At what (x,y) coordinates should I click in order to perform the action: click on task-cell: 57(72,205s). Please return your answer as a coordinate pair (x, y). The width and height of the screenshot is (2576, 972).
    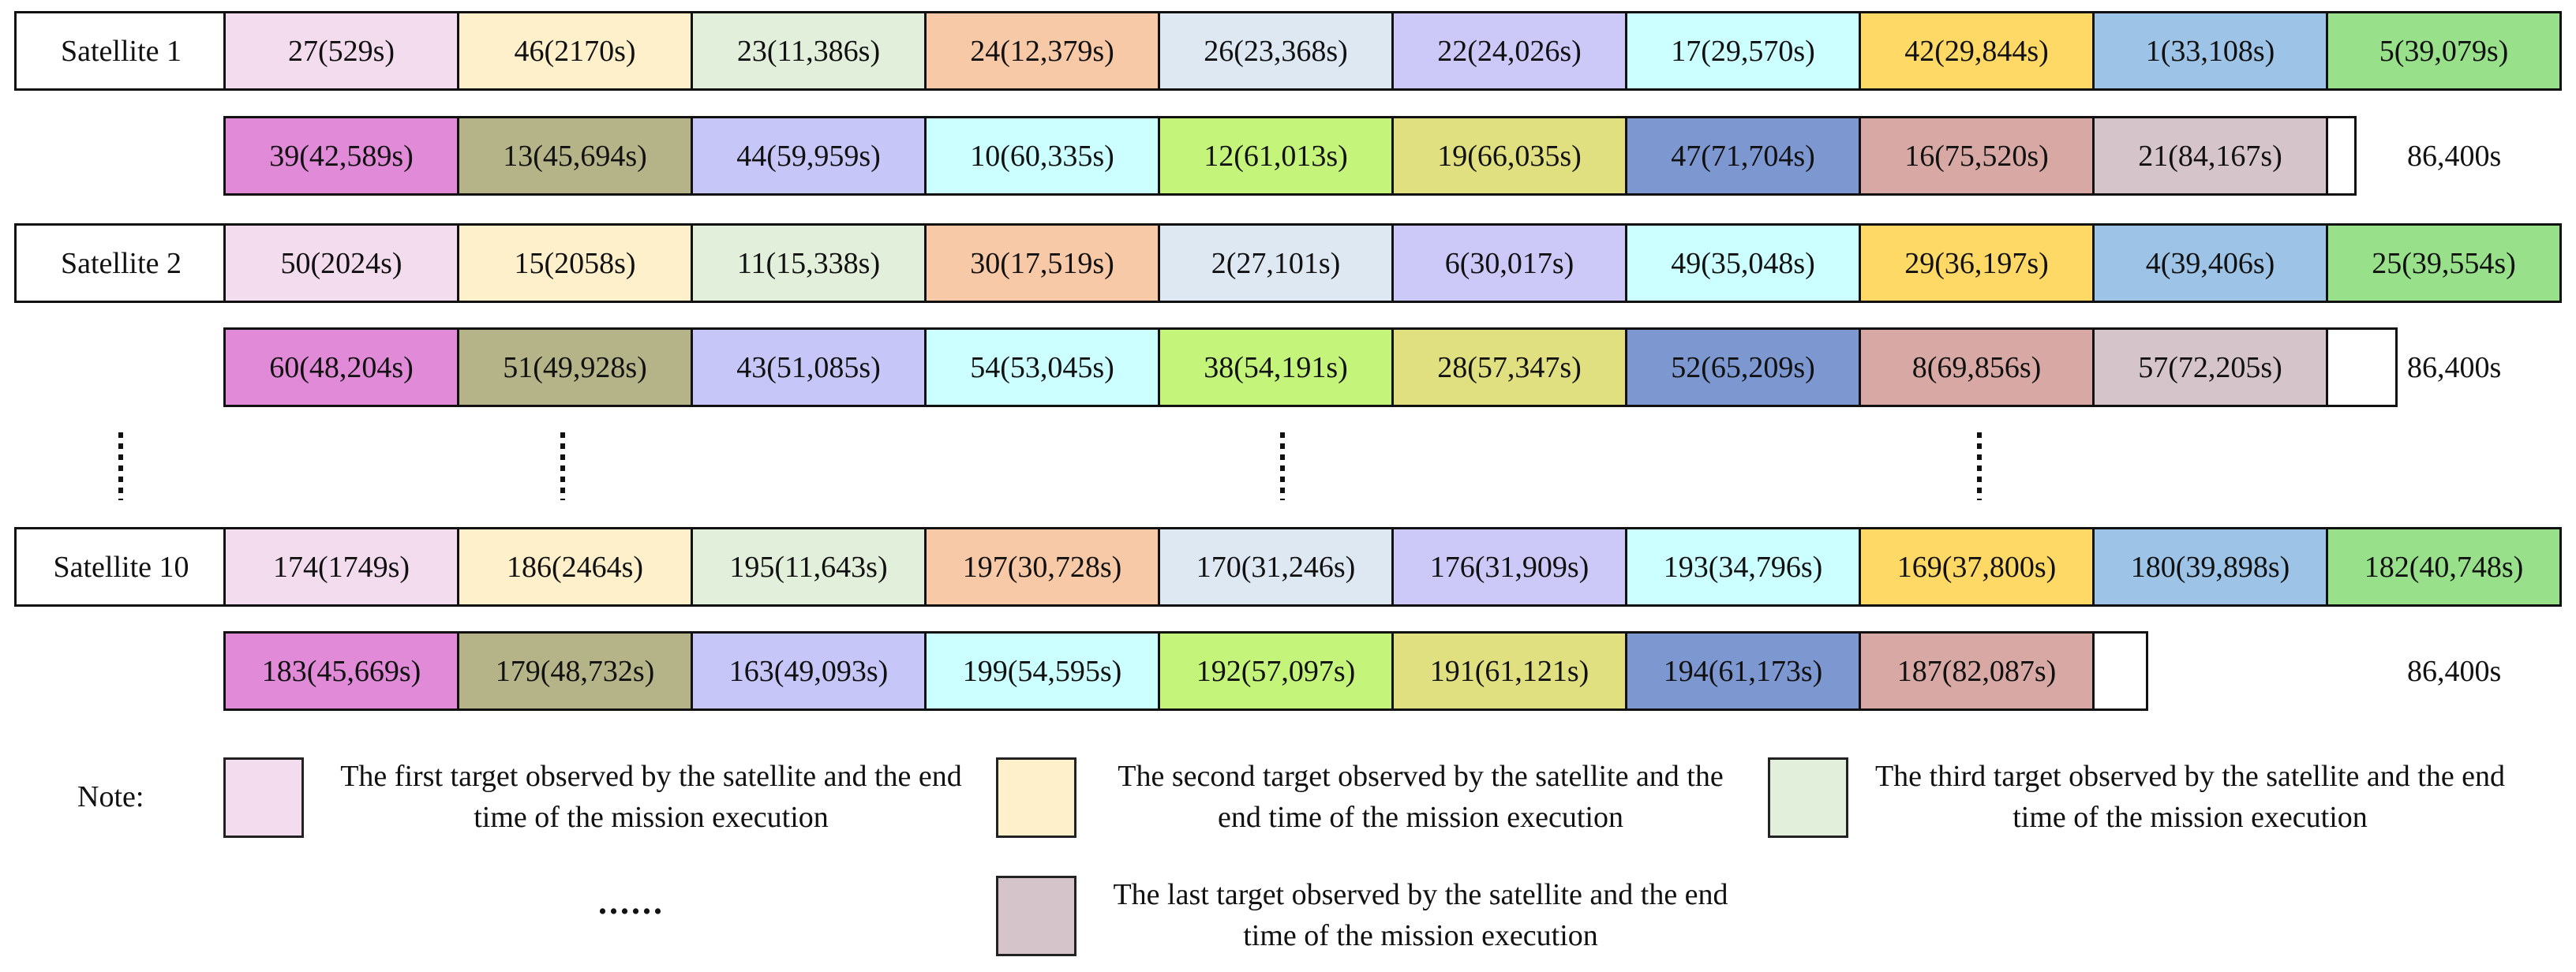
    Looking at the image, I should click on (2210, 367).